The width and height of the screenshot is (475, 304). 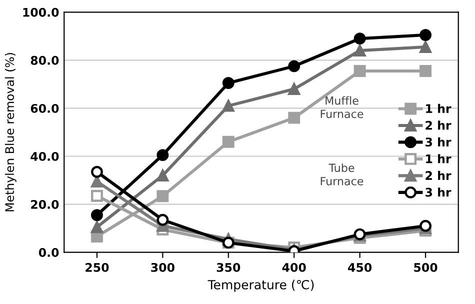 I want to click on y-tick-label: 80.0, so click(x=44, y=60).